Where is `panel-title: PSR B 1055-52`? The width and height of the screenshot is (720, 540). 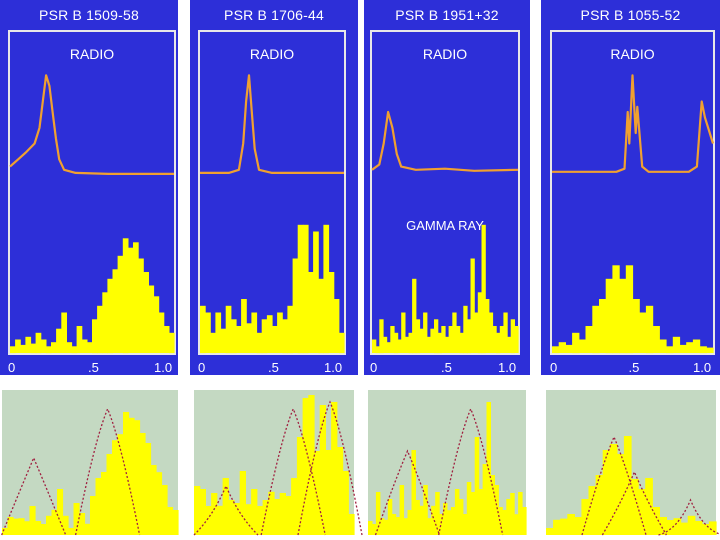
panel-title: PSR B 1055-52 is located at coordinates (630, 15).